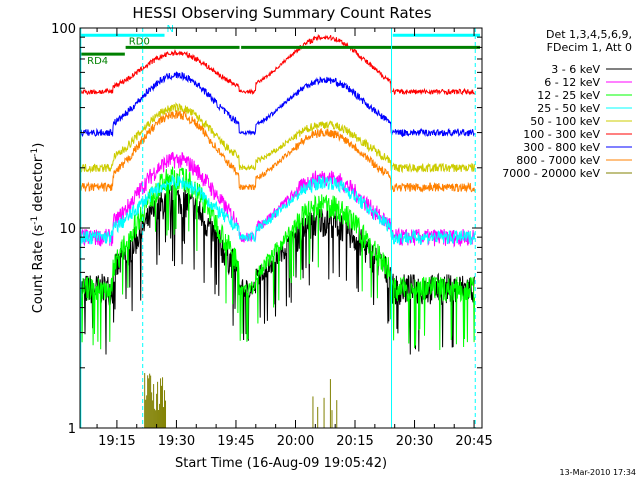 The height and width of the screenshot is (480, 640). Describe the element at coordinates (414, 441) in the screenshot. I see `x-tick-label: 20:30` at that location.